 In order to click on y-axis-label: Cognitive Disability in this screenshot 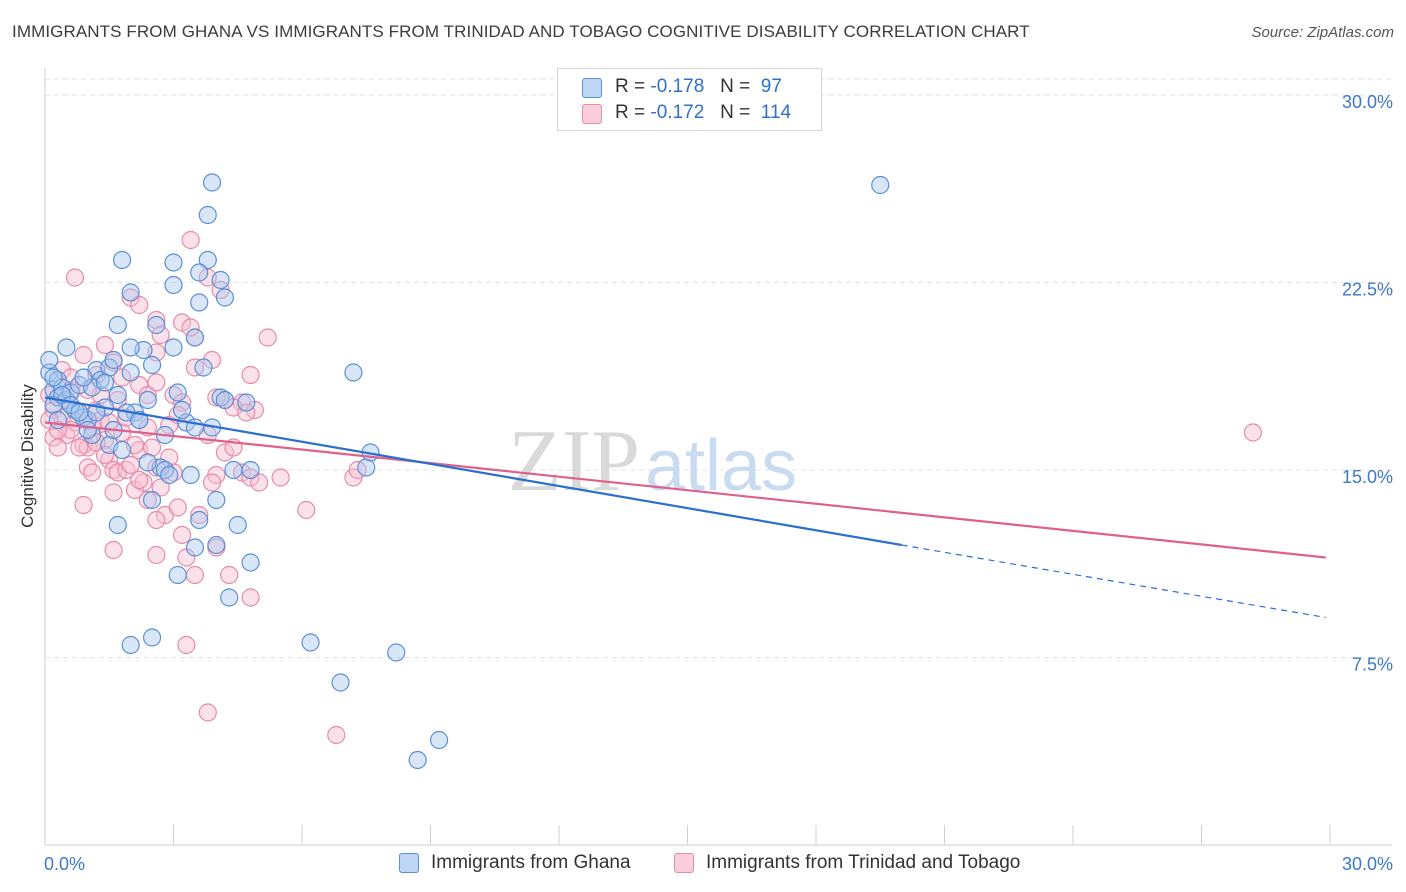, I will do `click(27, 456)`.